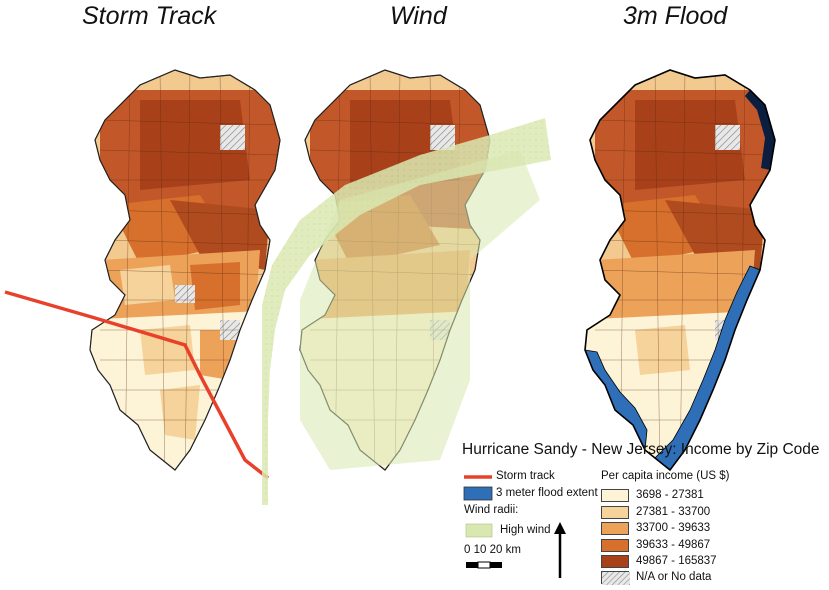 The height and width of the screenshot is (590, 829). I want to click on income-class-label: 27381 - 33700, so click(673, 511).